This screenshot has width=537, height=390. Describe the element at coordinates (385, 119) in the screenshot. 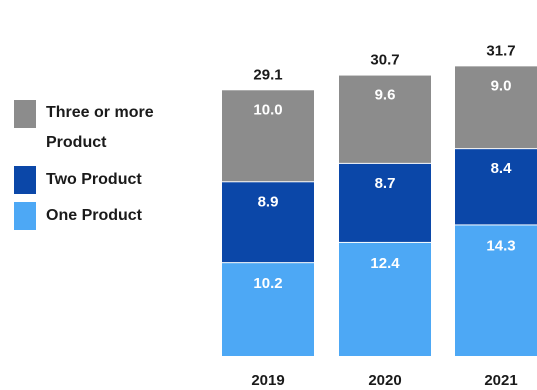

I see `bar-segment-three-or-more-product-2020` at that location.